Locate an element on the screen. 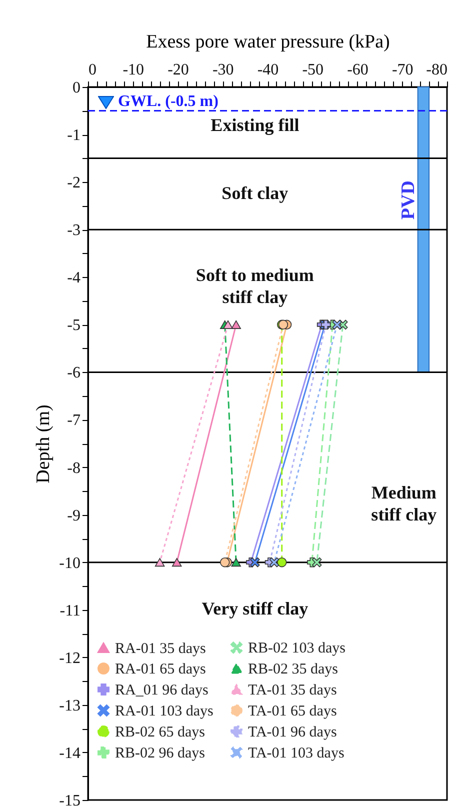 Image resolution: width=463 pixels, height=812 pixels. legend-label: RA-01 103 days is located at coordinates (164, 712).